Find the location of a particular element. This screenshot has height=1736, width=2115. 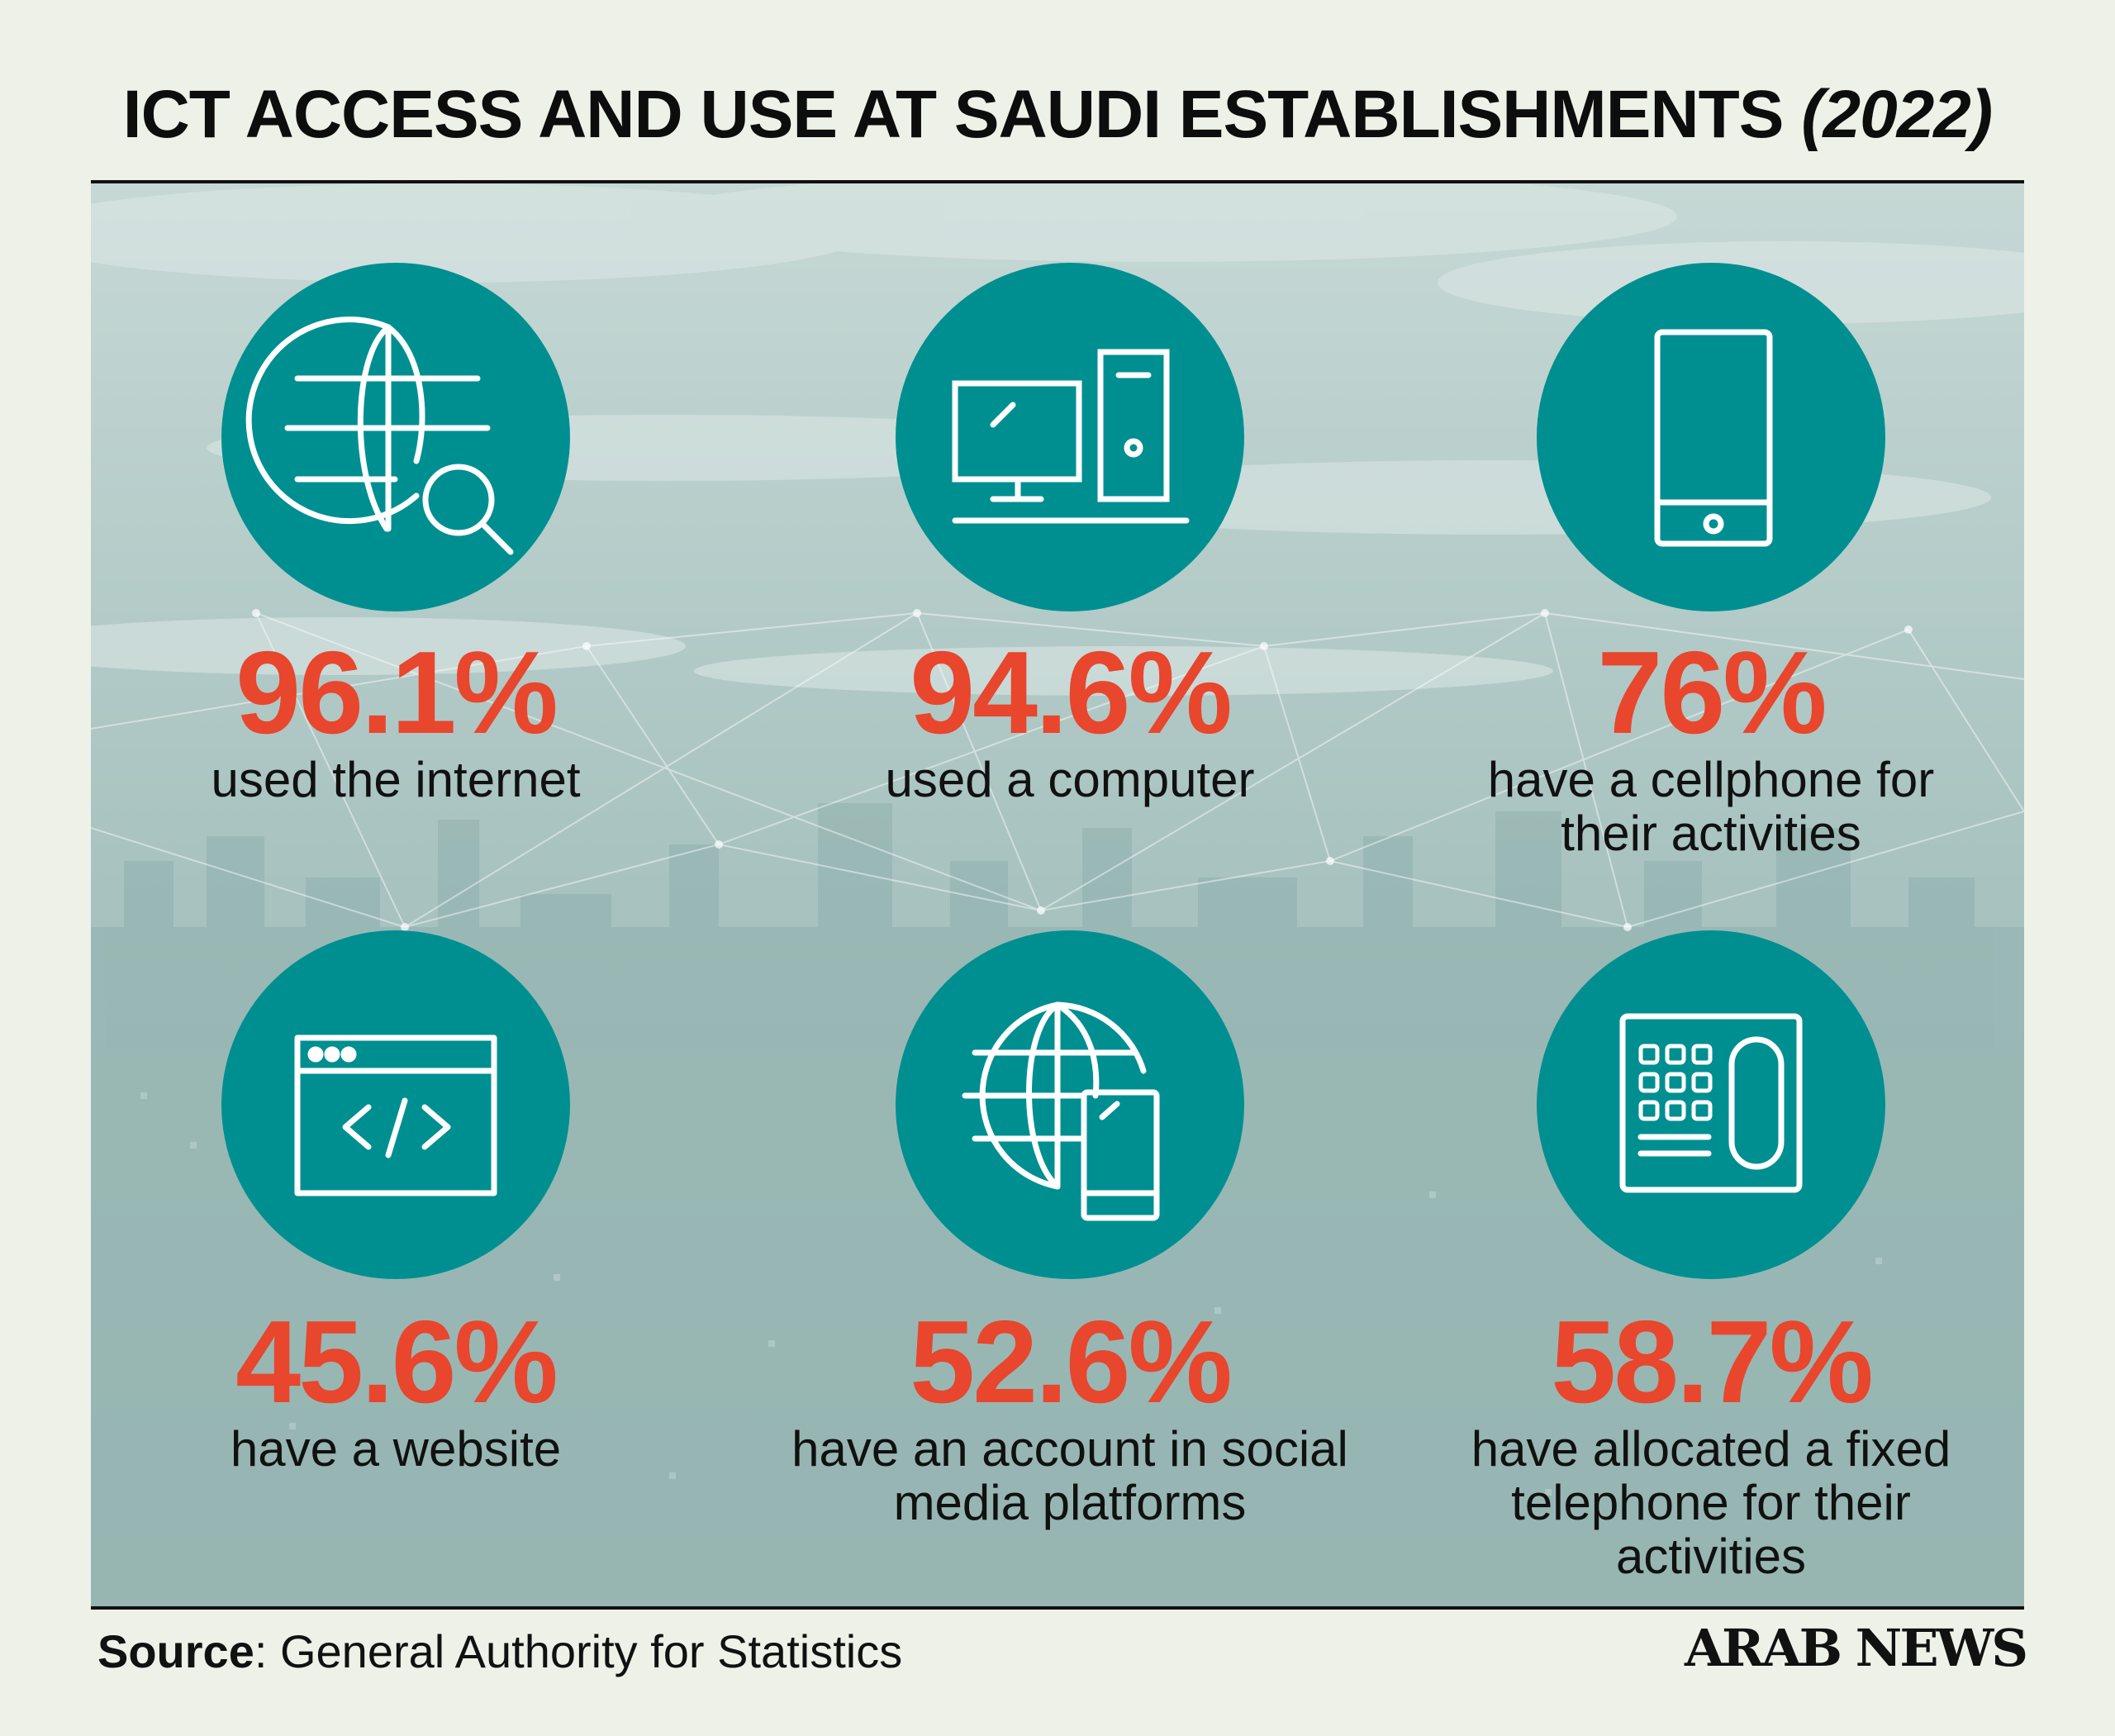

fixed-telephone-icon is located at coordinates (1711, 1103).